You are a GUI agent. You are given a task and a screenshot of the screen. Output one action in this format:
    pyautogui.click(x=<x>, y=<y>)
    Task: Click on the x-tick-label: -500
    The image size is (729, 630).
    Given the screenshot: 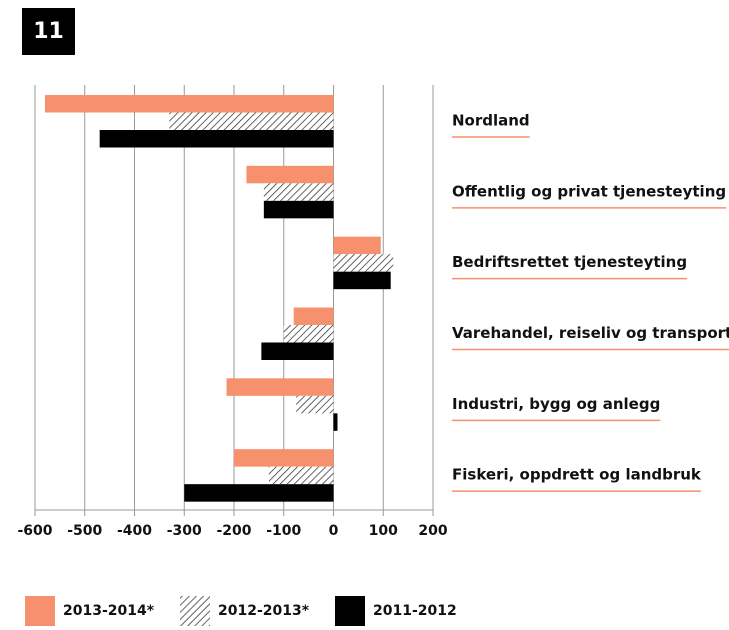 What is the action you would take?
    pyautogui.click(x=84, y=531)
    